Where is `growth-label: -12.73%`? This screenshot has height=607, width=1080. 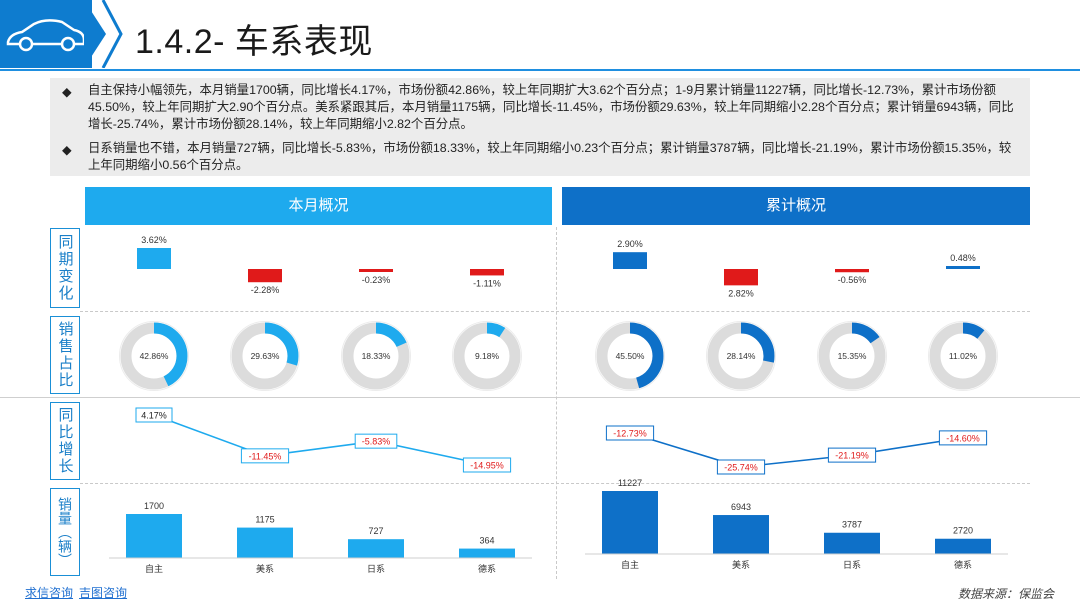
growth-label: -12.73% is located at coordinates (630, 434).